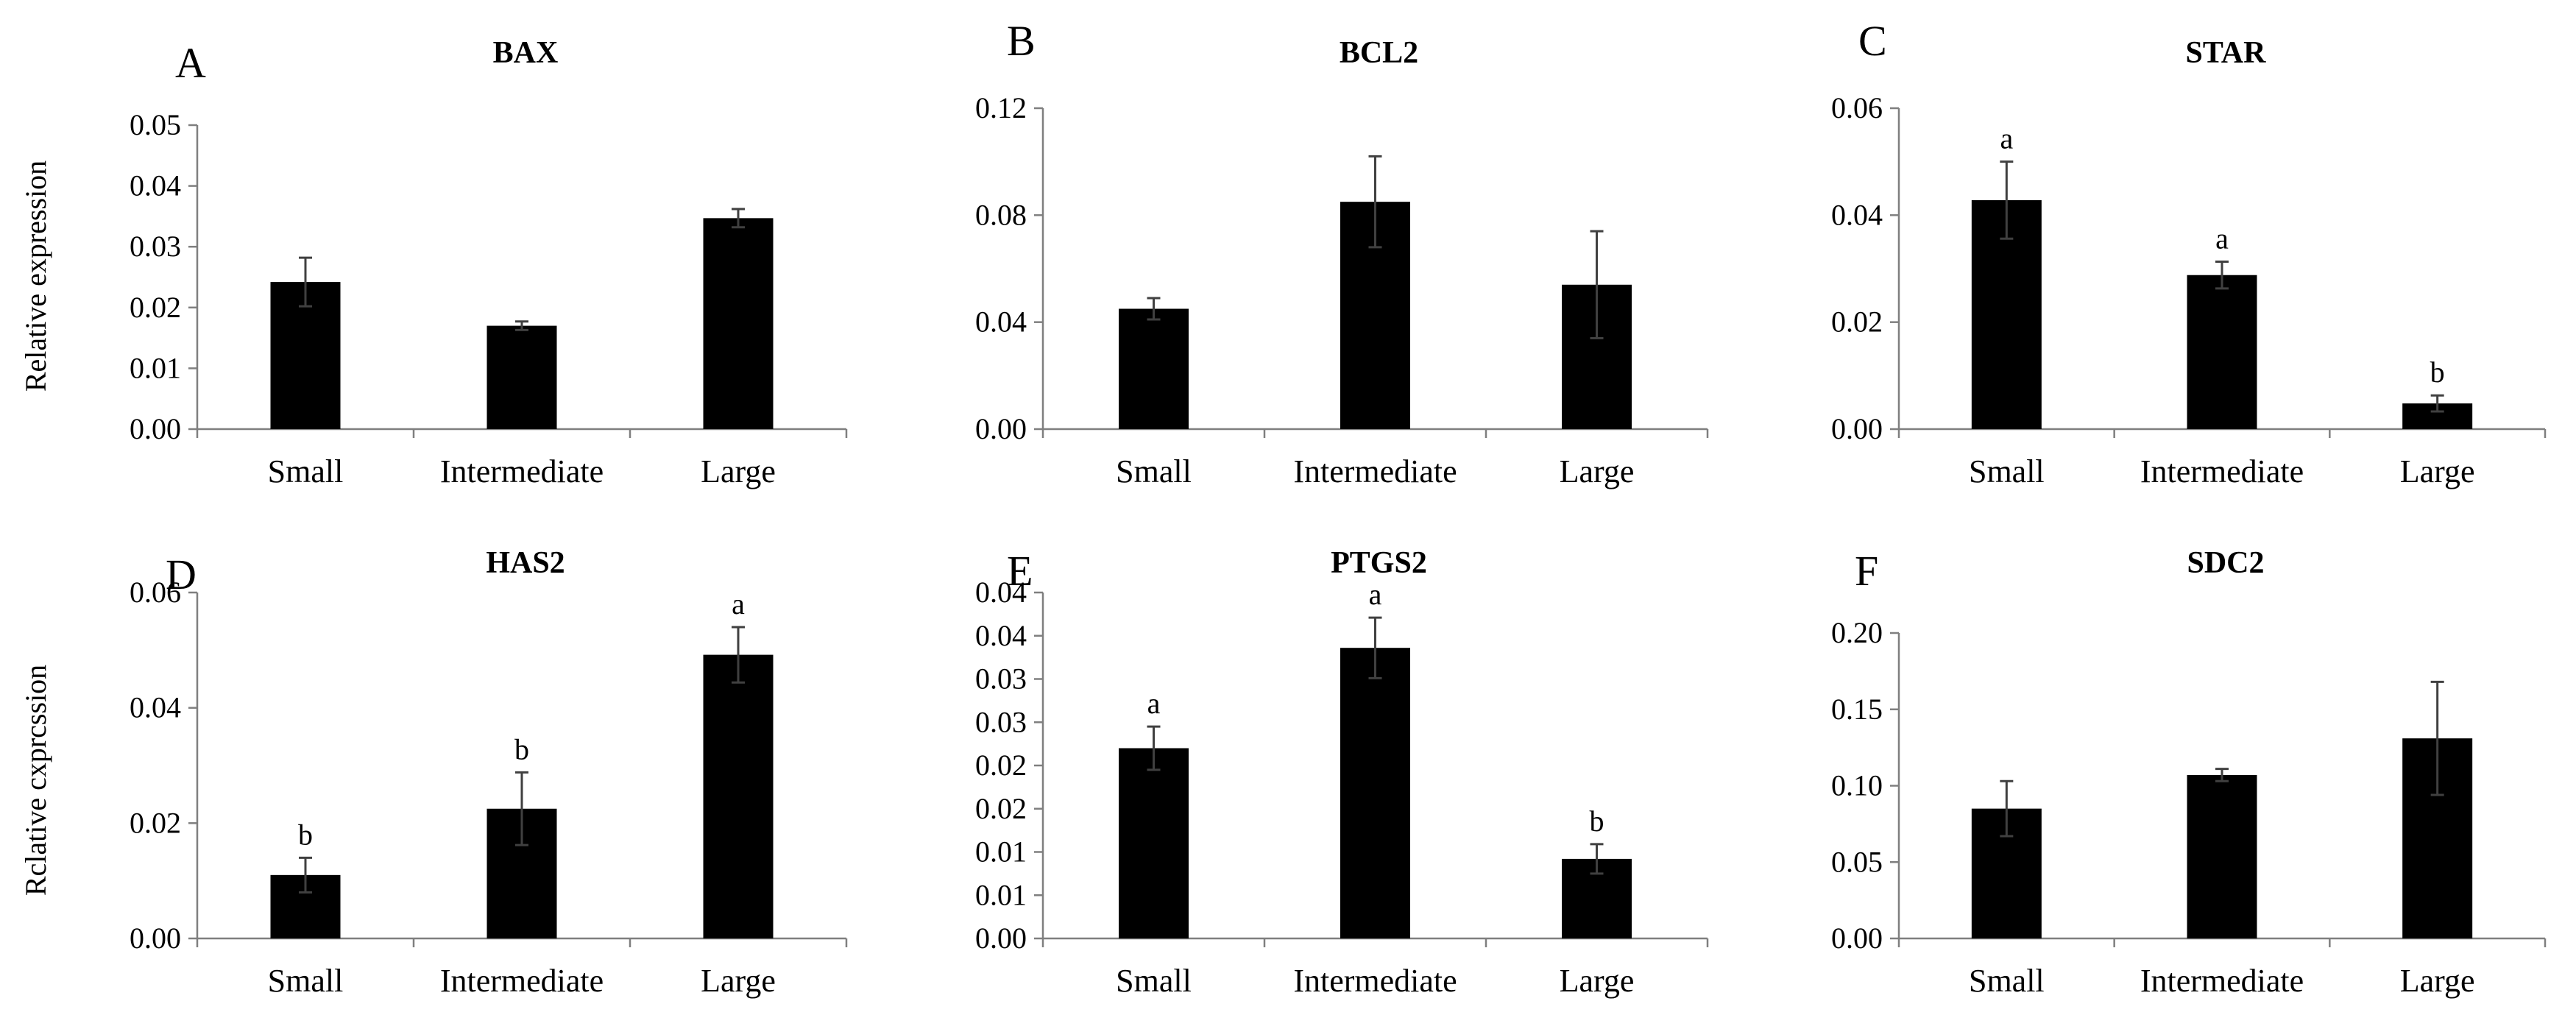 The height and width of the screenshot is (1015, 2576). I want to click on panel-letter: D, so click(181, 574).